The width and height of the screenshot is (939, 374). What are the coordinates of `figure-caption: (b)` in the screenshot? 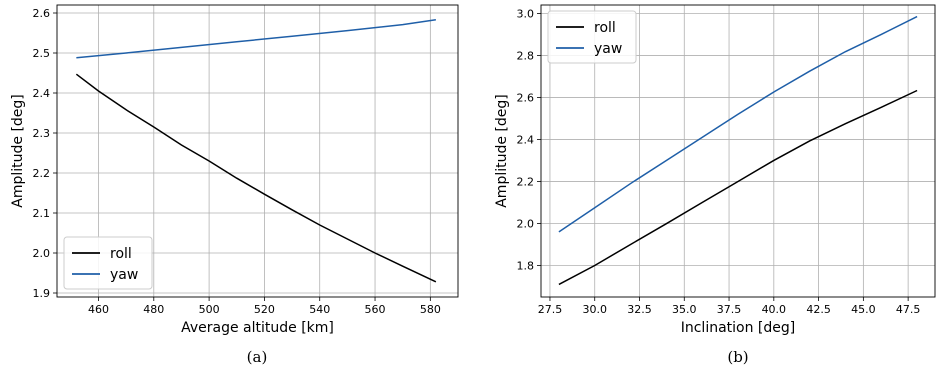 It's located at (737, 357).